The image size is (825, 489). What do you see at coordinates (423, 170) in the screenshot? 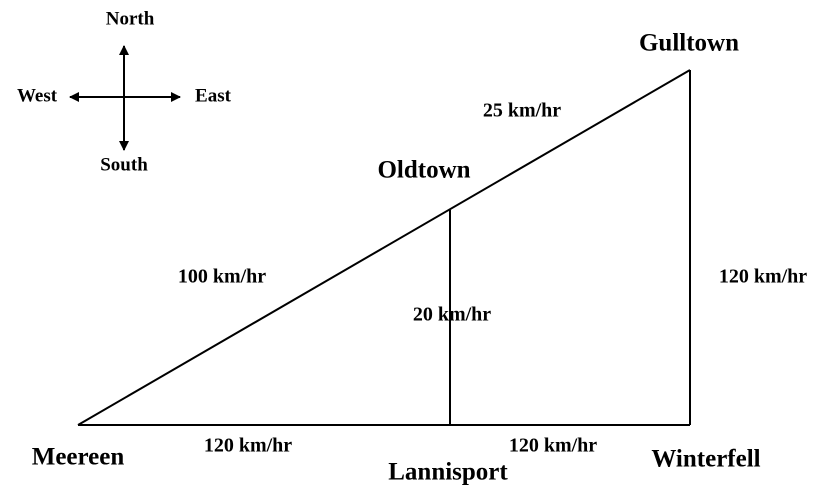
I see `town-label: Oldtown` at bounding box center [423, 170].